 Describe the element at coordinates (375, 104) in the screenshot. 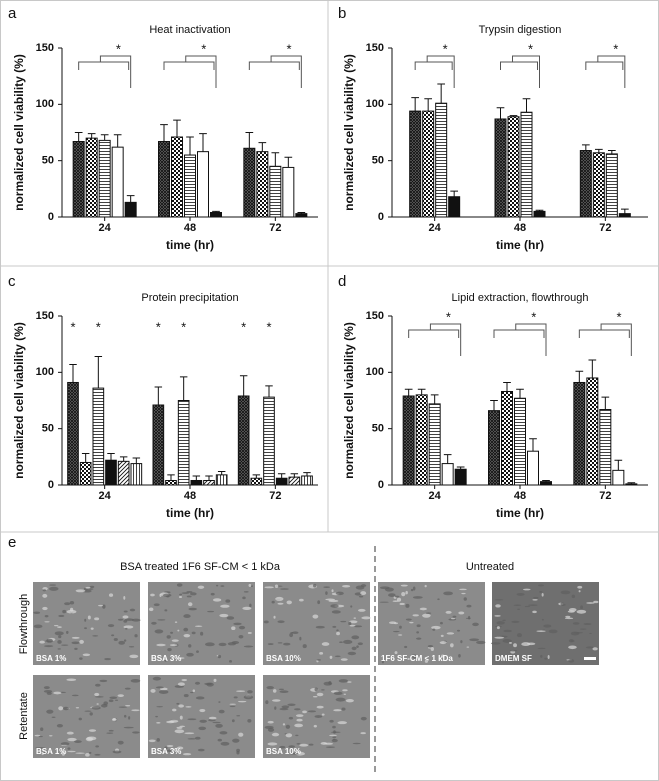

I see `y-tick-label: 100` at that location.